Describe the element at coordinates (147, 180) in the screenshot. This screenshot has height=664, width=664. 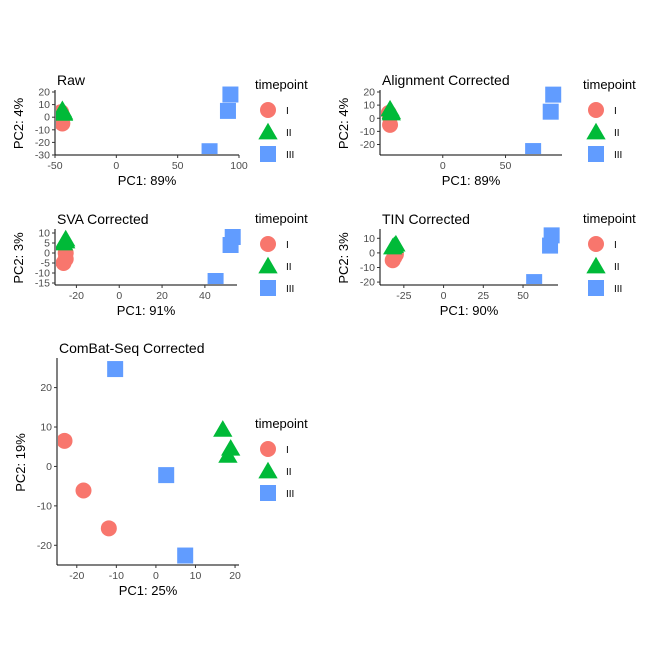
I see `x-axis-label: PC1: 89%` at that location.